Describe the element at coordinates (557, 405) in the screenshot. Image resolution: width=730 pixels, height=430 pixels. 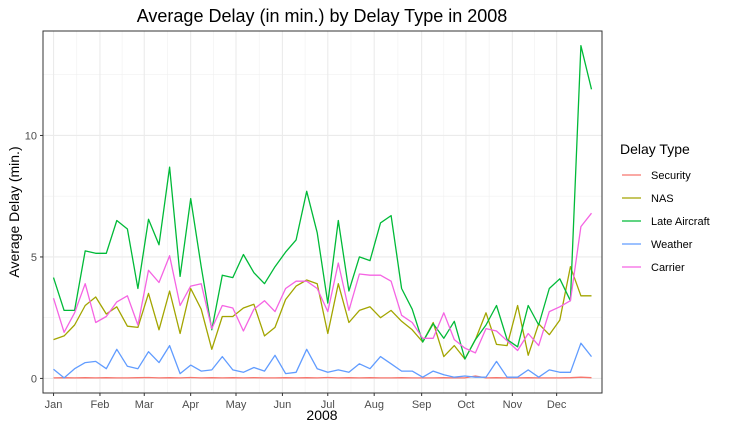
I see `x-tick-label: Dec` at that location.